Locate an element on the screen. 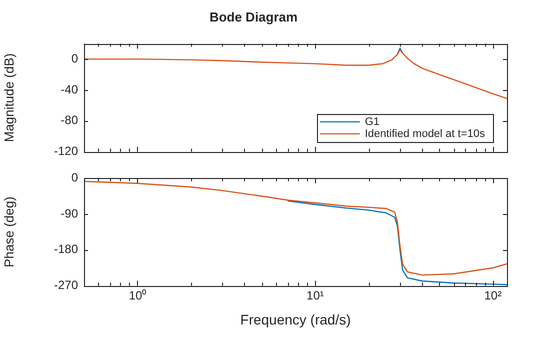  y-axis-title: Phase (deg) is located at coordinates (8, 232).